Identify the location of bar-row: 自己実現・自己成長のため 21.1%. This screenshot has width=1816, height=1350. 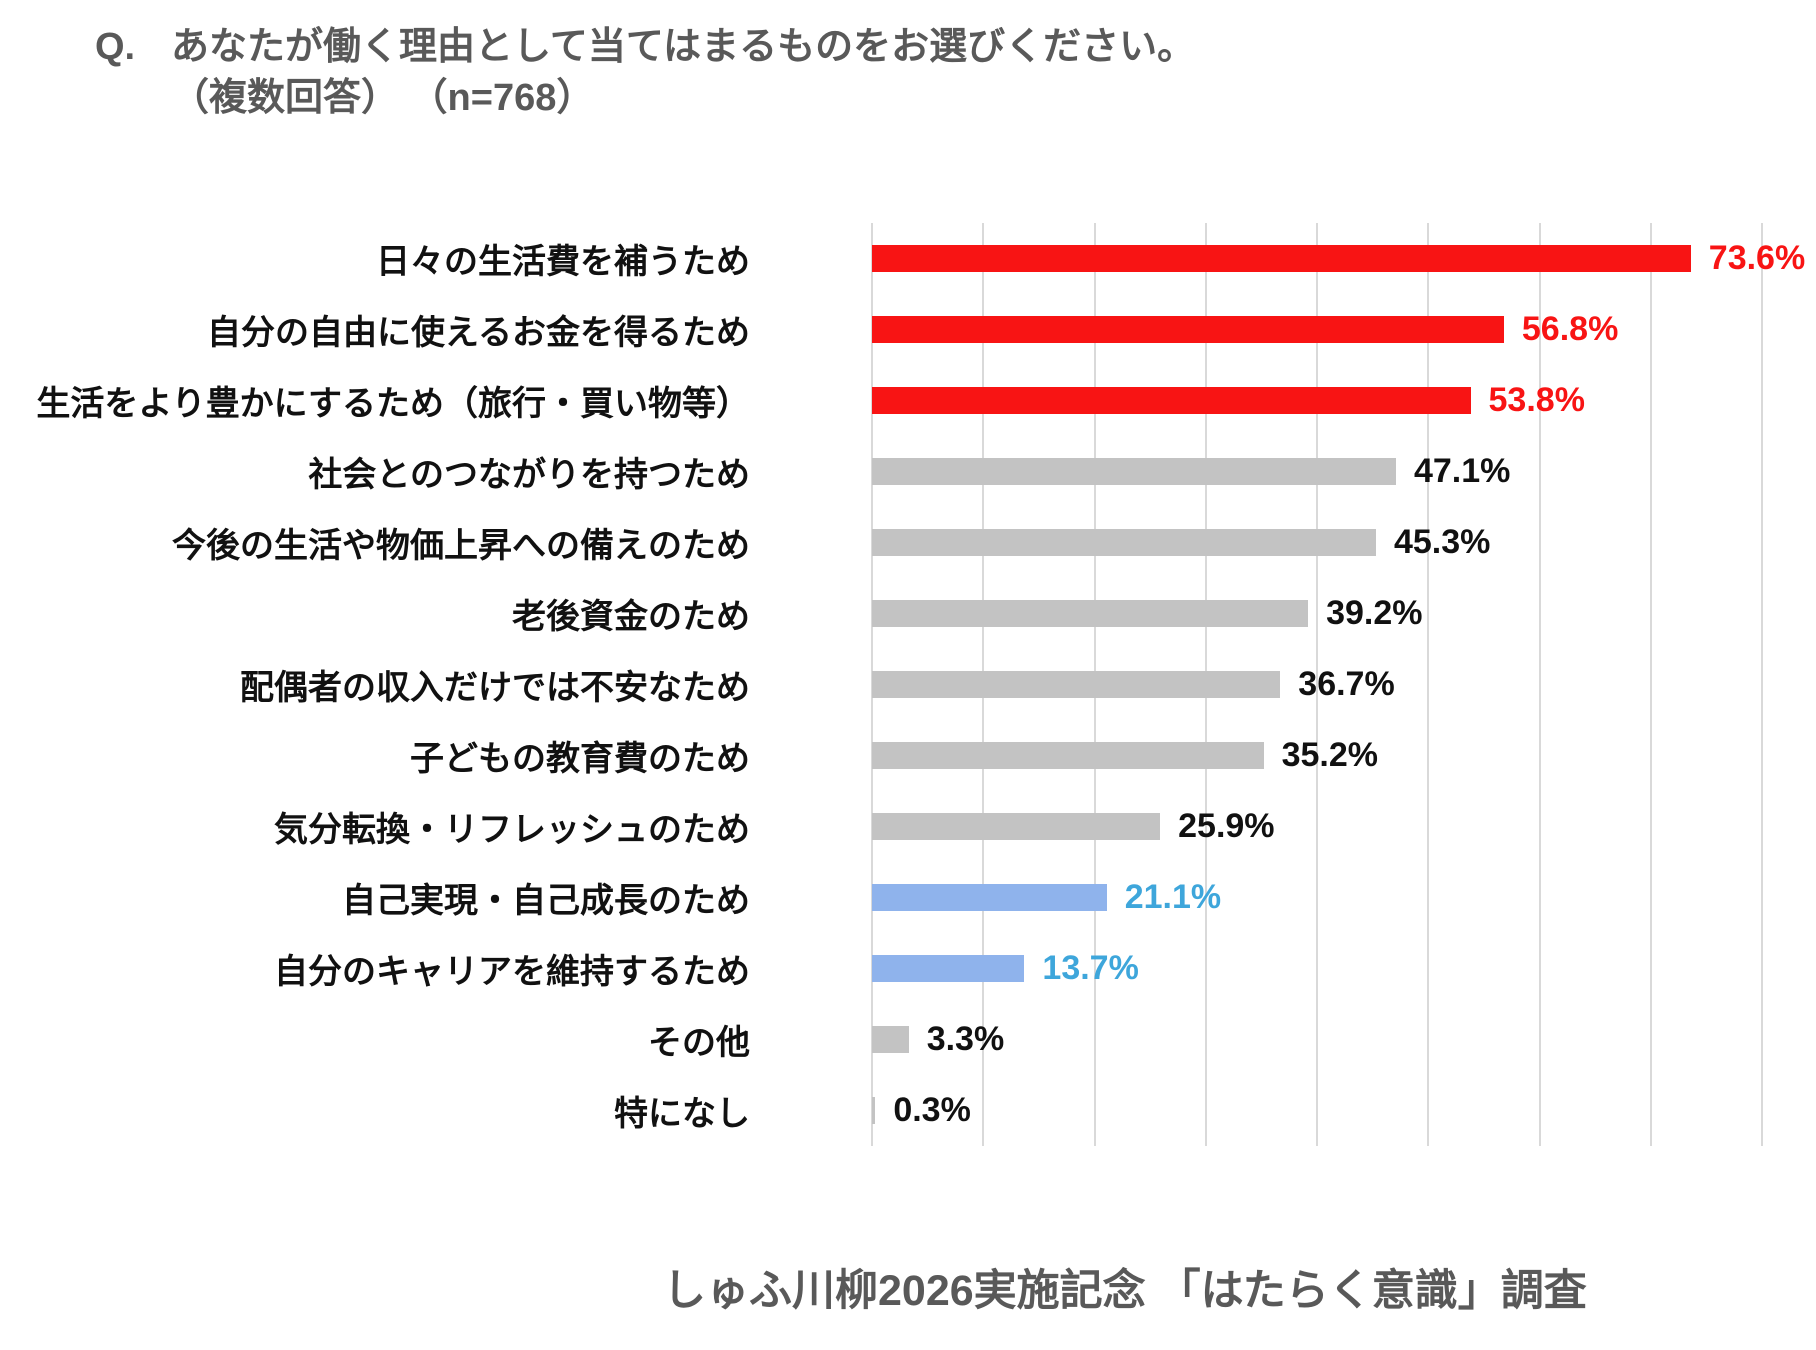
(908, 897).